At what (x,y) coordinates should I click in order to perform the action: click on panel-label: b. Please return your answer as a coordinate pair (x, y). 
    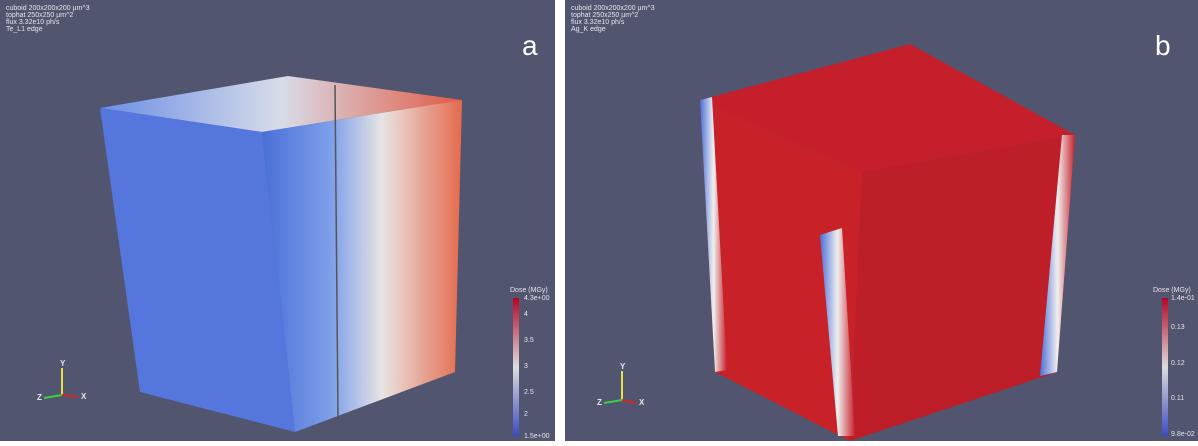
    Looking at the image, I should click on (1163, 45).